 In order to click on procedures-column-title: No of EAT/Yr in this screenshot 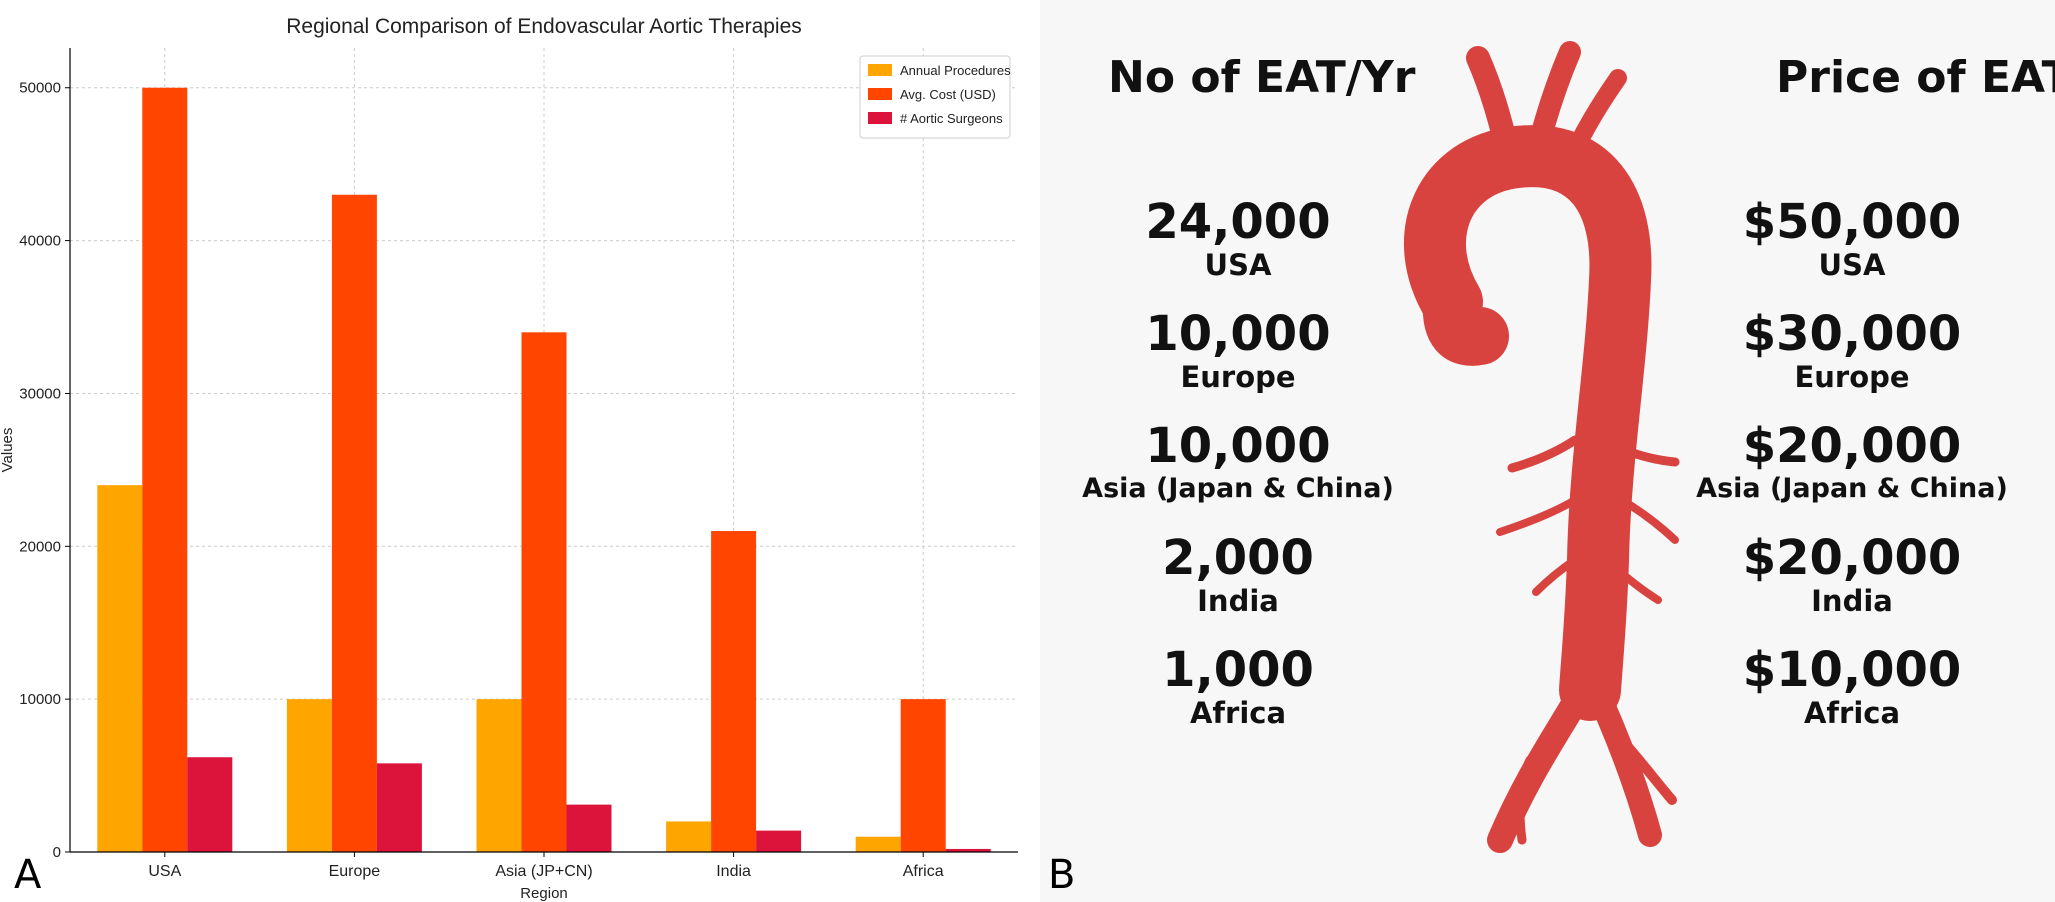, I will do `click(1262, 77)`.